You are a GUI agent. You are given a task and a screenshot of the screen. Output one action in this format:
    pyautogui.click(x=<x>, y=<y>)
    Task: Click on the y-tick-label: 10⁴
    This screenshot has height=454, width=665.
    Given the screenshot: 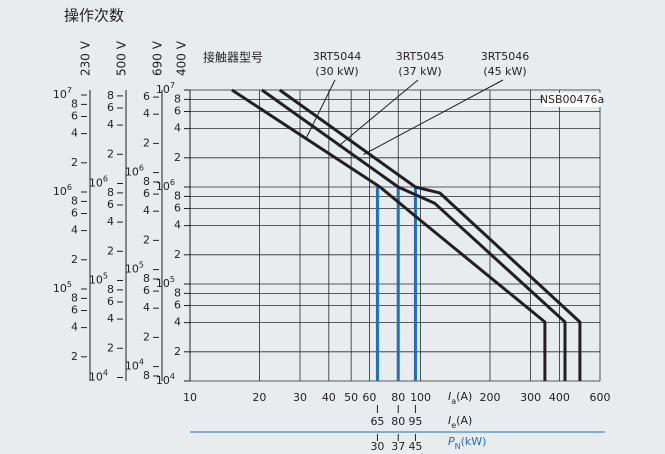 What is the action you would take?
    pyautogui.click(x=165, y=380)
    